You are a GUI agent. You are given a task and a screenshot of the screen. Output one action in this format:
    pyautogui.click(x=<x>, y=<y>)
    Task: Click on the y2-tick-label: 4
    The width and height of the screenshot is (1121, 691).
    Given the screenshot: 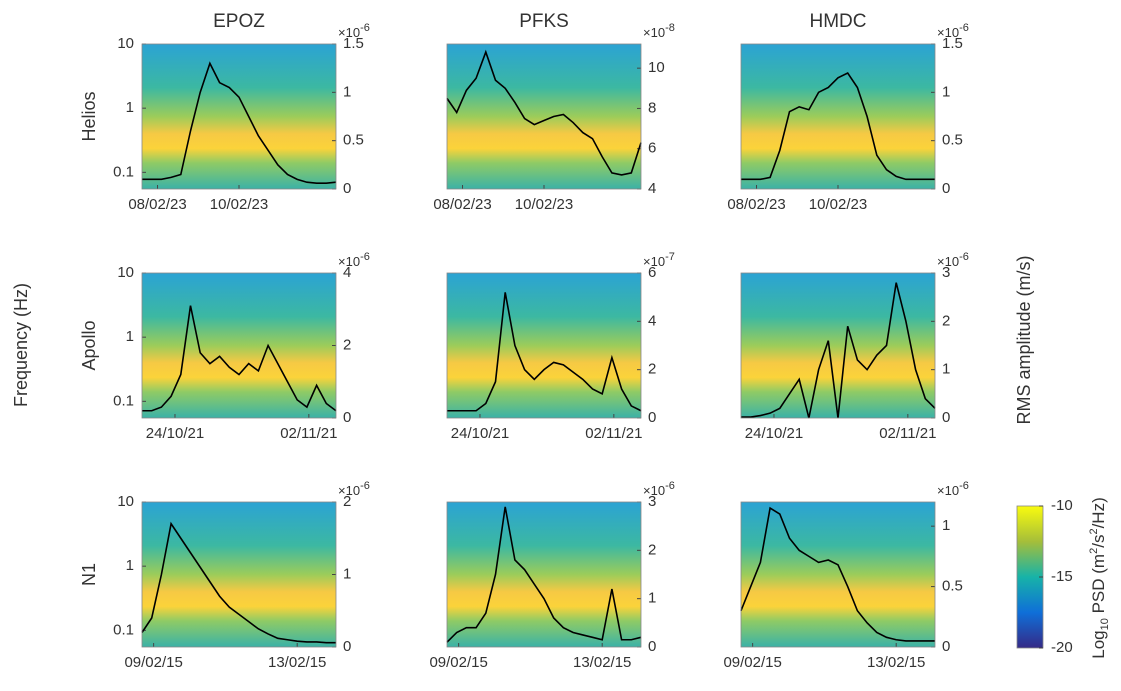 What is the action you would take?
    pyautogui.click(x=652, y=320)
    